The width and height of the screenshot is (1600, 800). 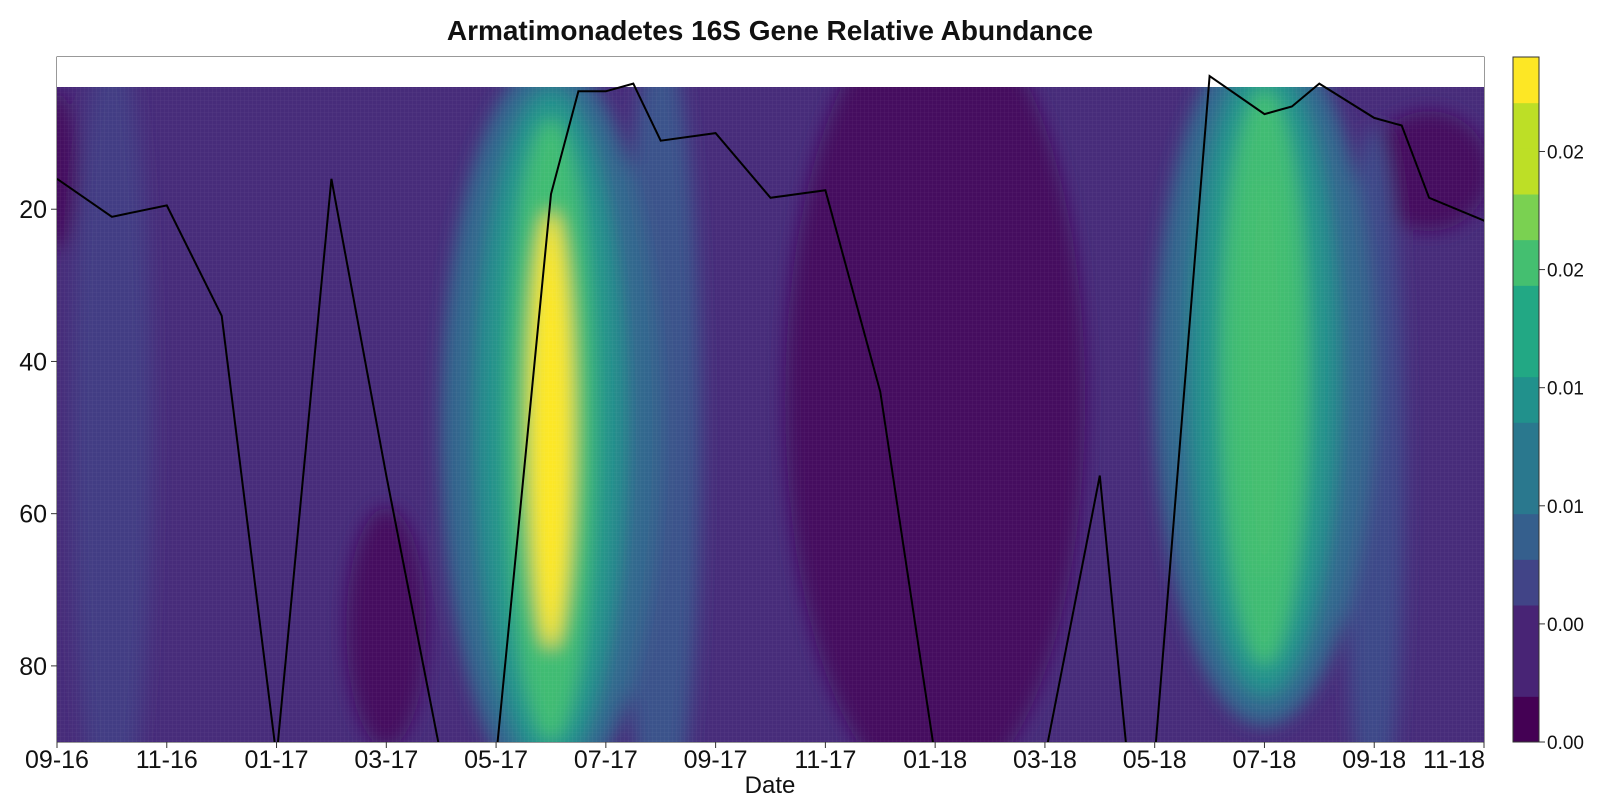 What do you see at coordinates (1548, 405) in the screenshot?
I see `colorbar: 0.00 0.00 0.01 0.01 0.02 0.02` at bounding box center [1548, 405].